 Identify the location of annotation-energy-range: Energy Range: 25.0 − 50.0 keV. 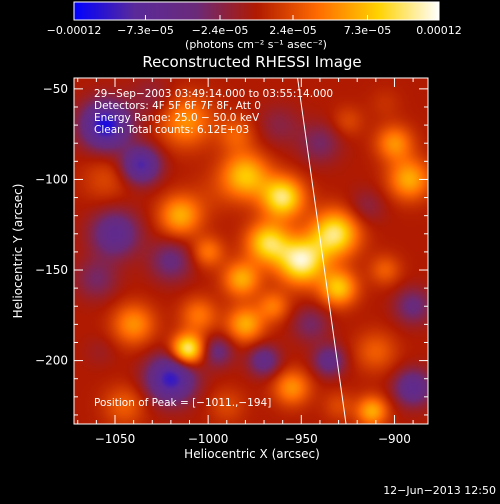
(177, 118).